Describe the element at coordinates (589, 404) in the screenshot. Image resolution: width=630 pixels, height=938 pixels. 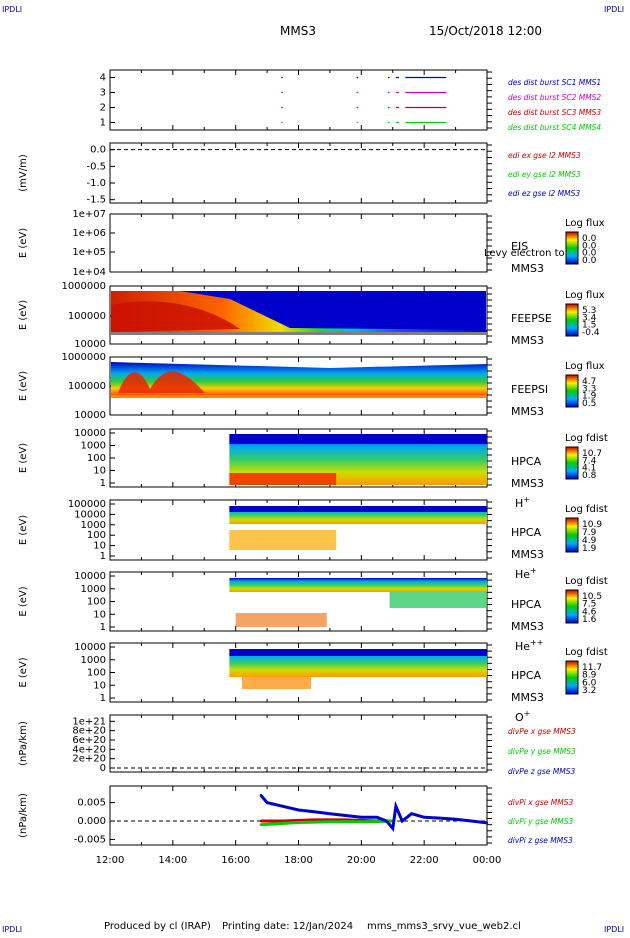
I see `colorbar-tick-label: 0.5` at that location.